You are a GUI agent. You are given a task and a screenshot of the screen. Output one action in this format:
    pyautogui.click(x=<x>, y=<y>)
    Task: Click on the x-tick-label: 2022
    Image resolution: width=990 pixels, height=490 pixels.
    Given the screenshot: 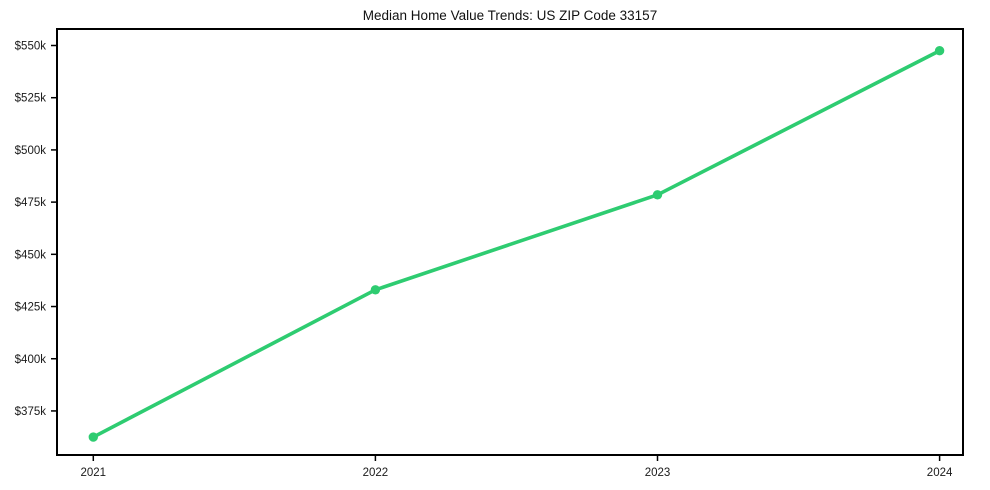 What is the action you would take?
    pyautogui.click(x=376, y=473)
    